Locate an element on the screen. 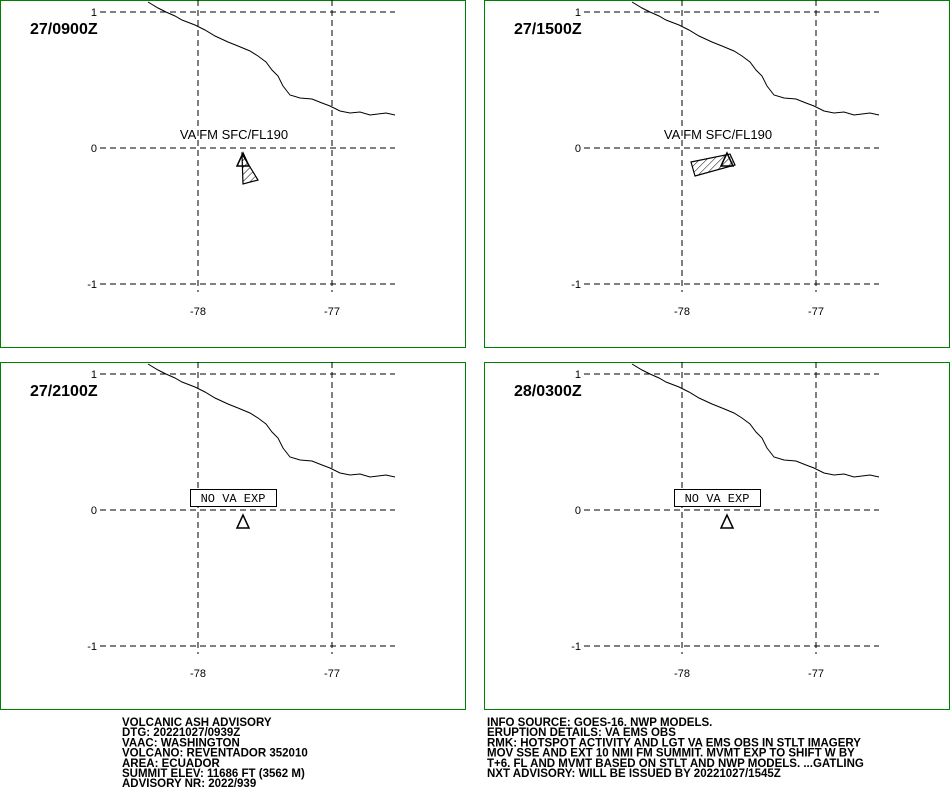 The image size is (950, 812). panel-time-label: 27/0900Z is located at coordinates (64, 29).